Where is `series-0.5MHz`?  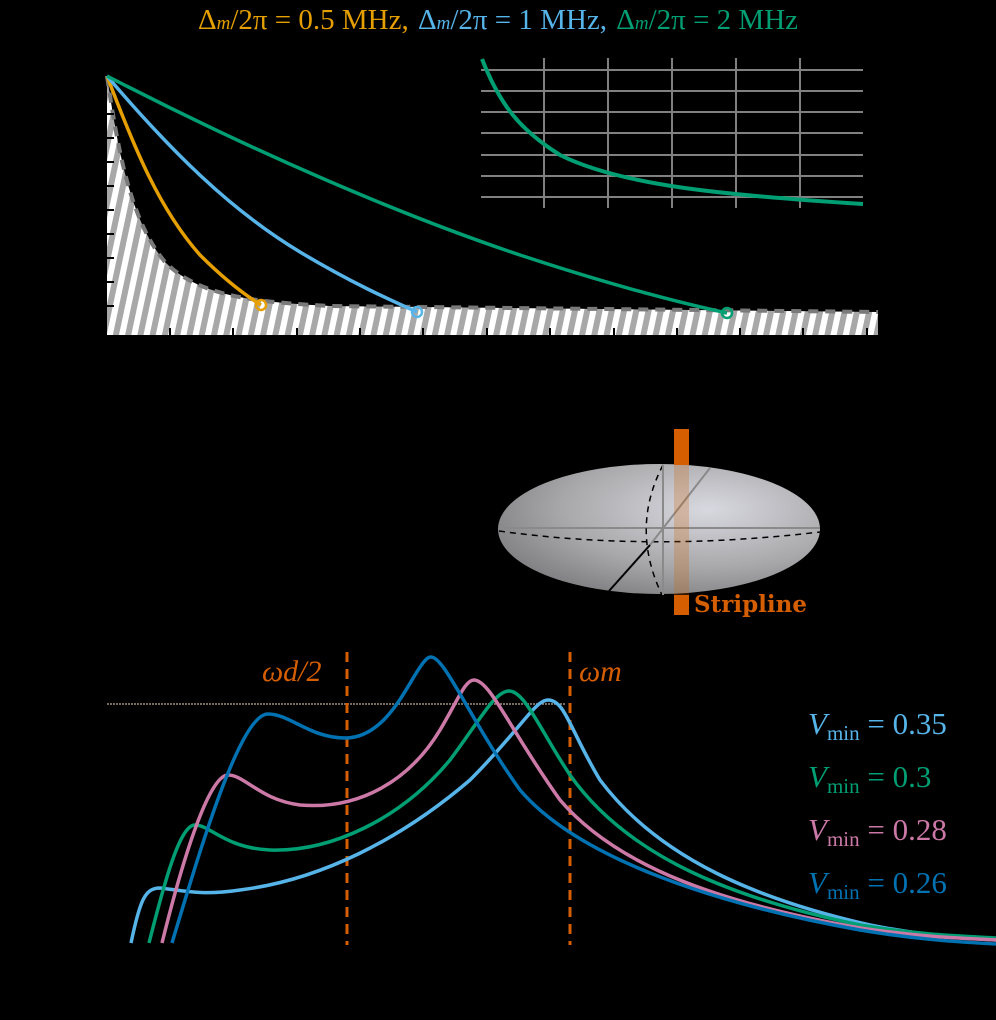
series-0.5MHz is located at coordinates (183, 191).